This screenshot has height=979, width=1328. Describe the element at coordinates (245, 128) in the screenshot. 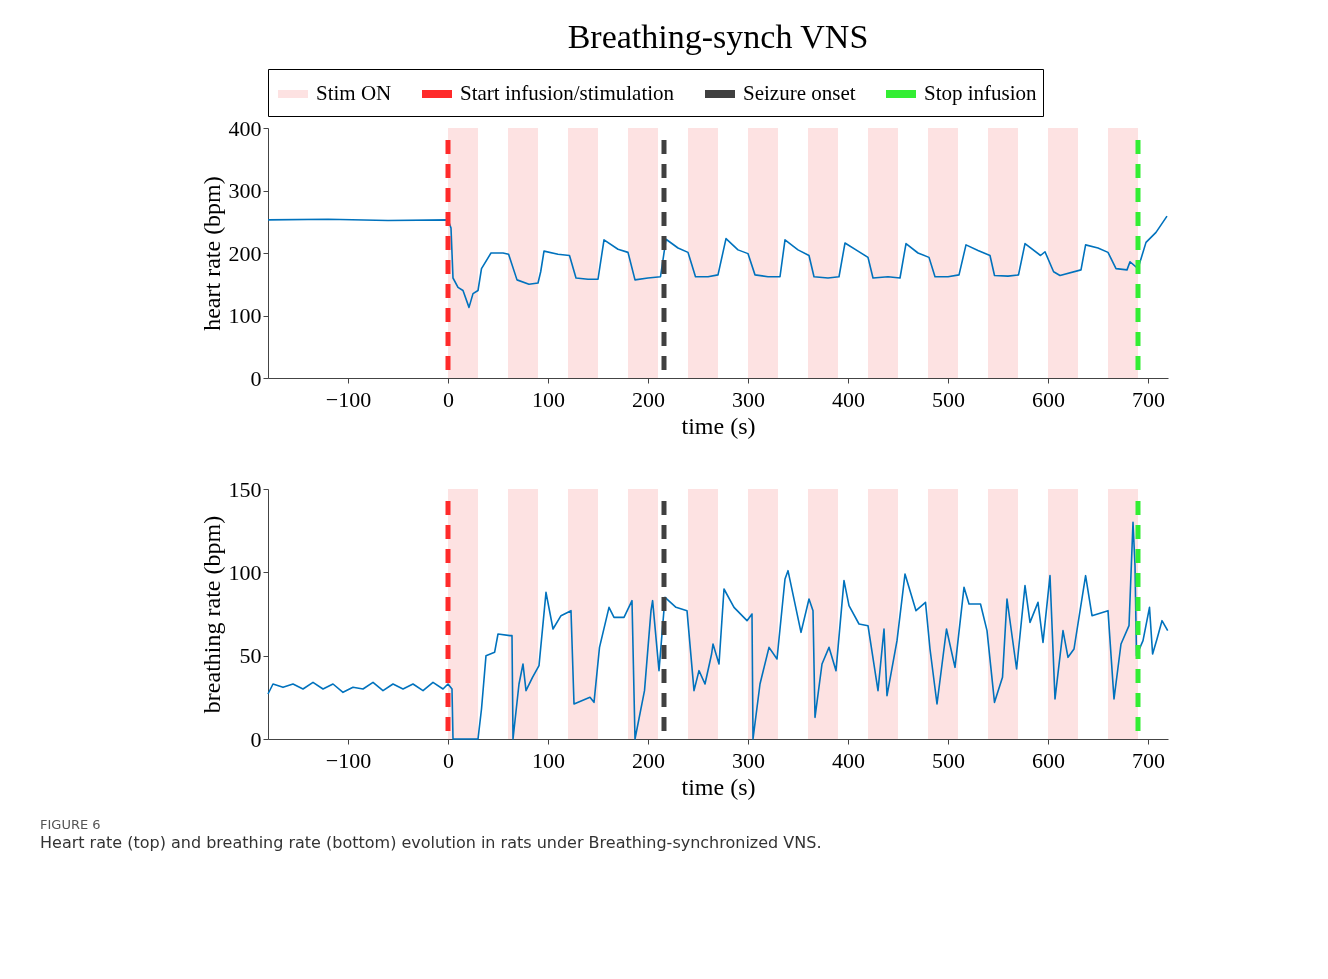

I see `y-tick-label: 400` at that location.